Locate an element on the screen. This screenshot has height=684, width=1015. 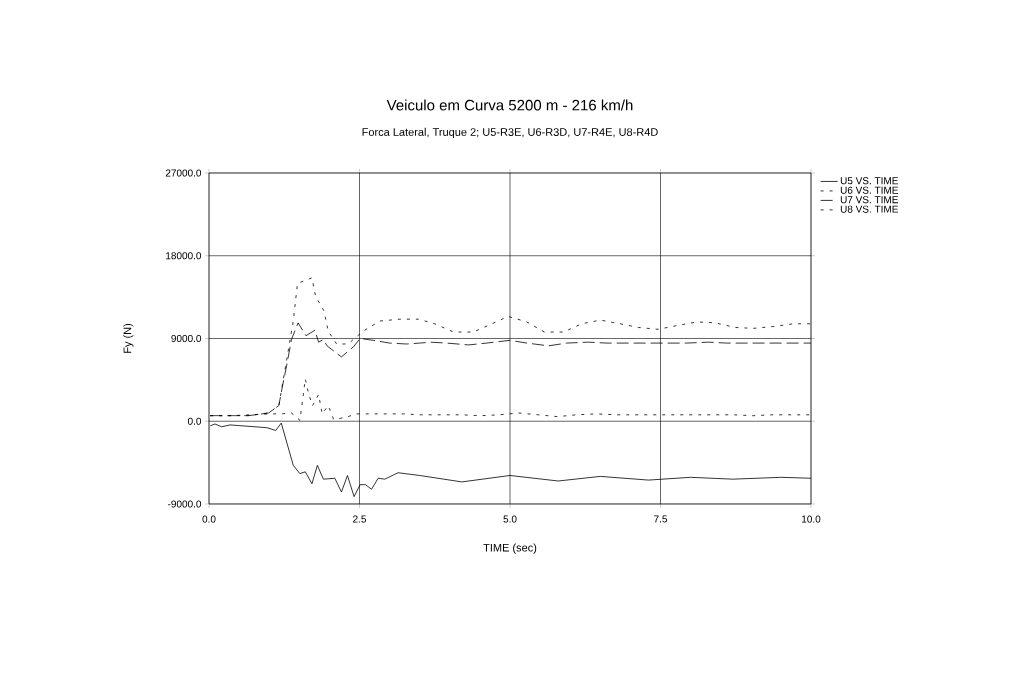
x-tick-label: 5.0 is located at coordinates (510, 519).